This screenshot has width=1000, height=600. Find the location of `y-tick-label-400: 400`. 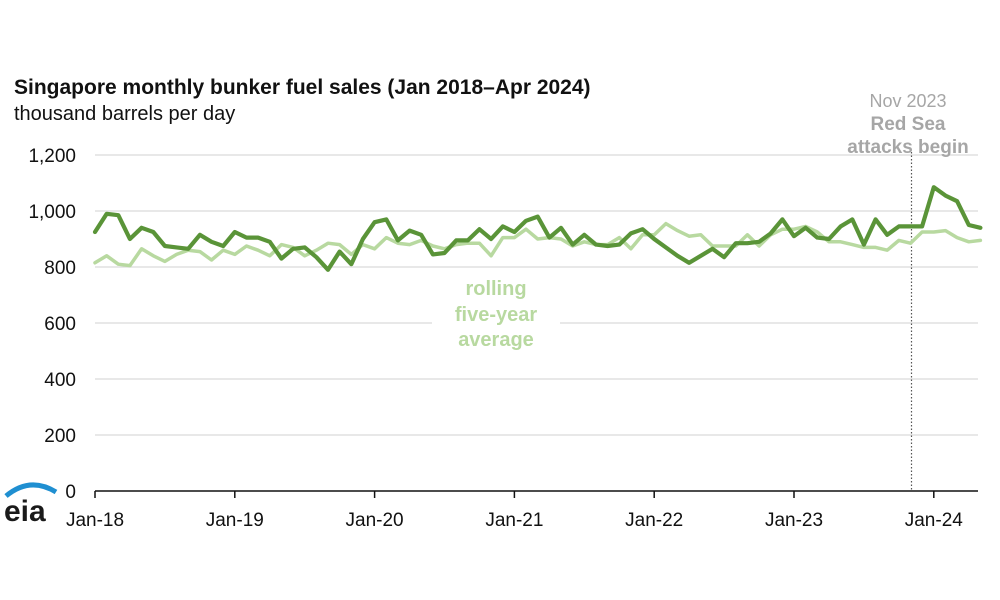

y-tick-label-400: 400 is located at coordinates (60, 380).